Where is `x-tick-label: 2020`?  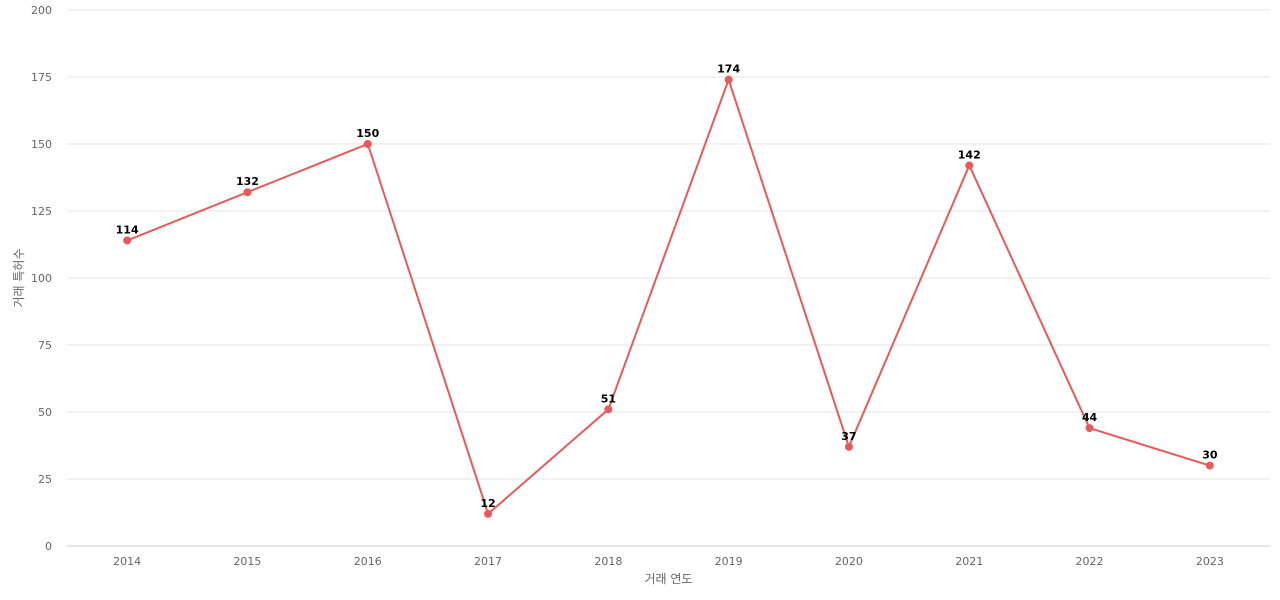 x-tick-label: 2020 is located at coordinates (849, 561).